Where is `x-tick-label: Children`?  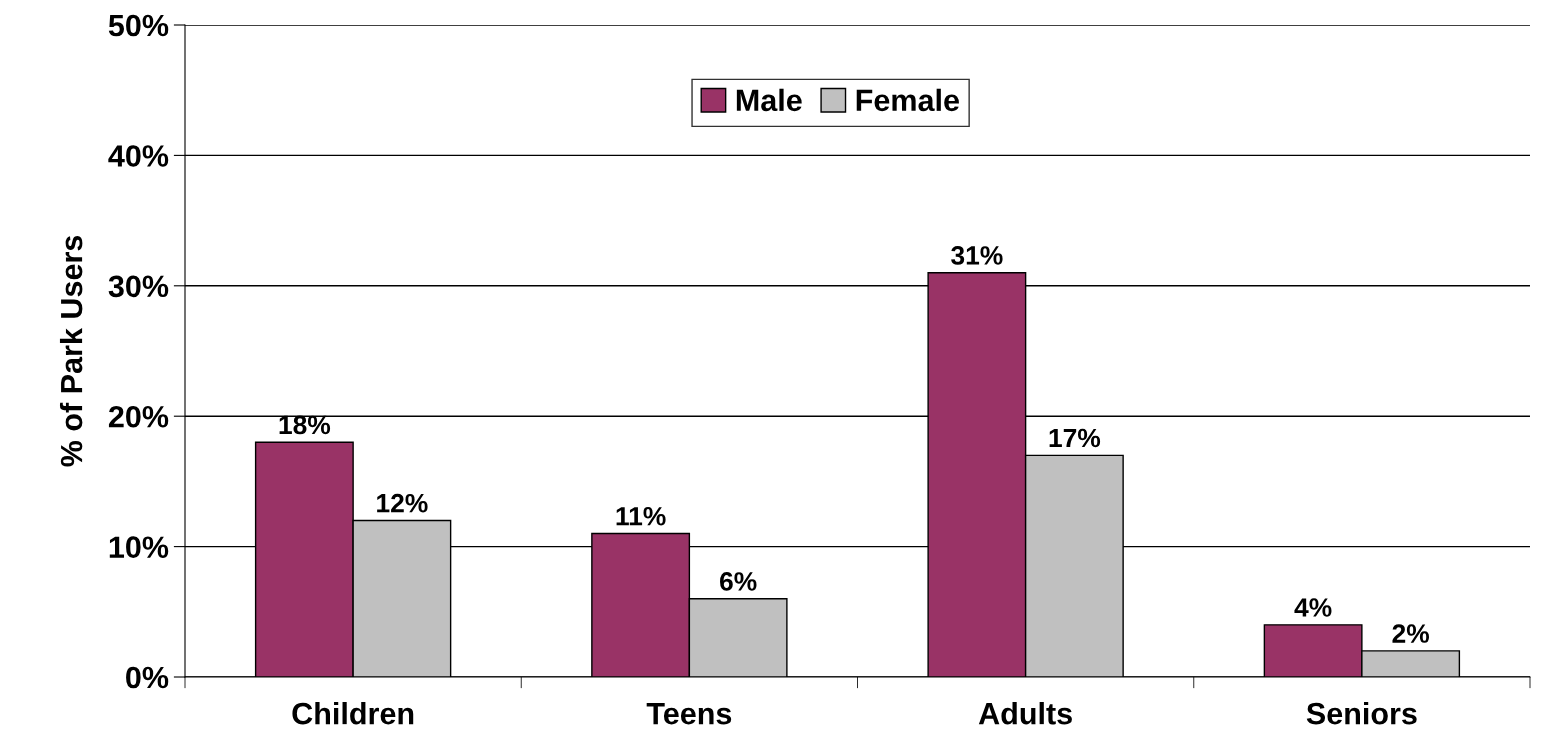
x-tick-label: Children is located at coordinates (353, 713).